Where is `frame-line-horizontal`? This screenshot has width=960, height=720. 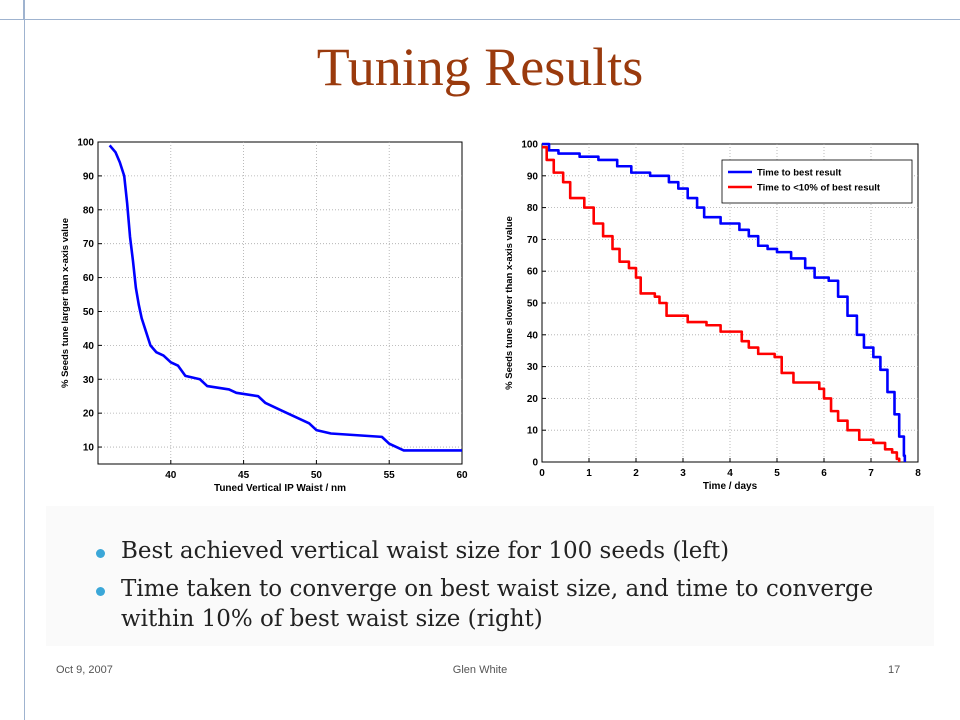
frame-line-horizontal is located at coordinates (480, 19).